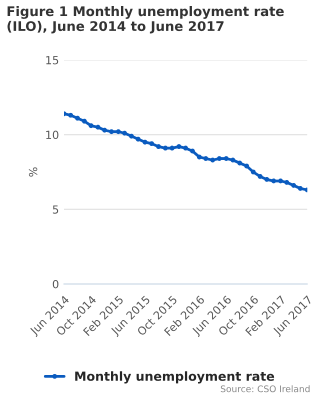 The image size is (320, 400). I want to click on y-tick-label: 10, so click(52, 135).